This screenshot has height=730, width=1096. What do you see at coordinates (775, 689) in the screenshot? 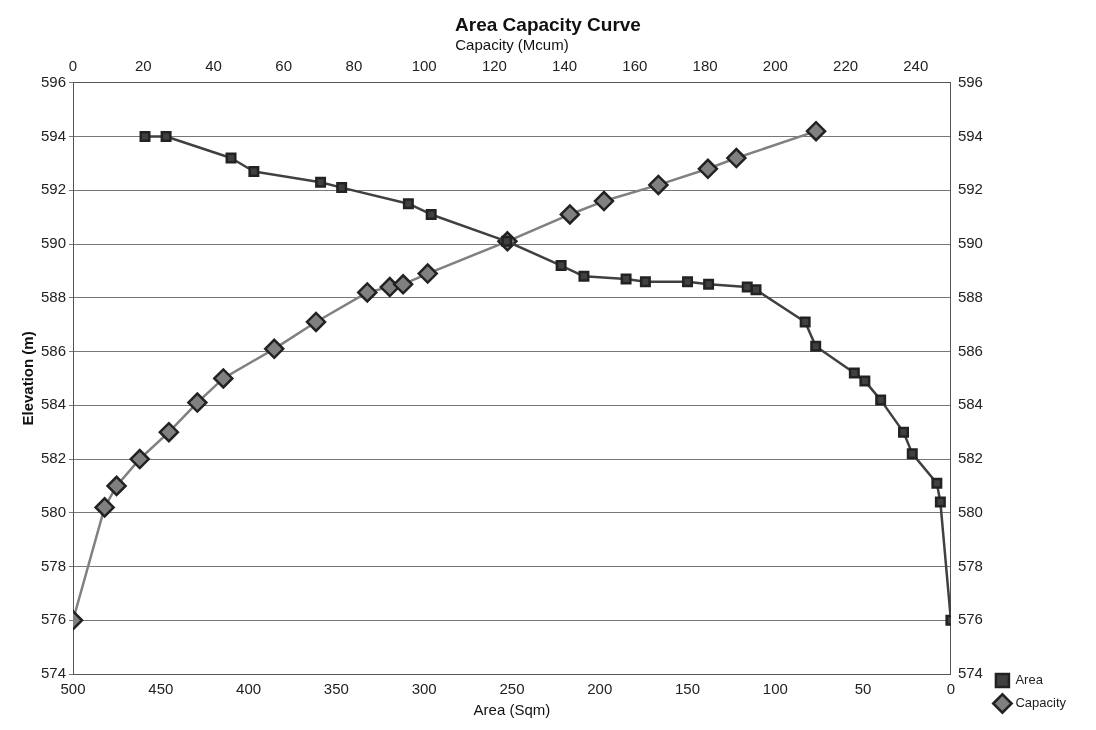
I see `x-tick-label: 100` at bounding box center [775, 689].